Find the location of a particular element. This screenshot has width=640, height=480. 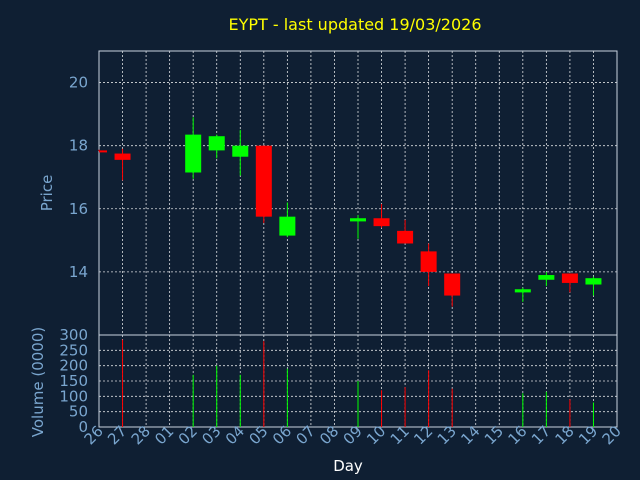

price-tick-label: 20 is located at coordinates (78, 83).